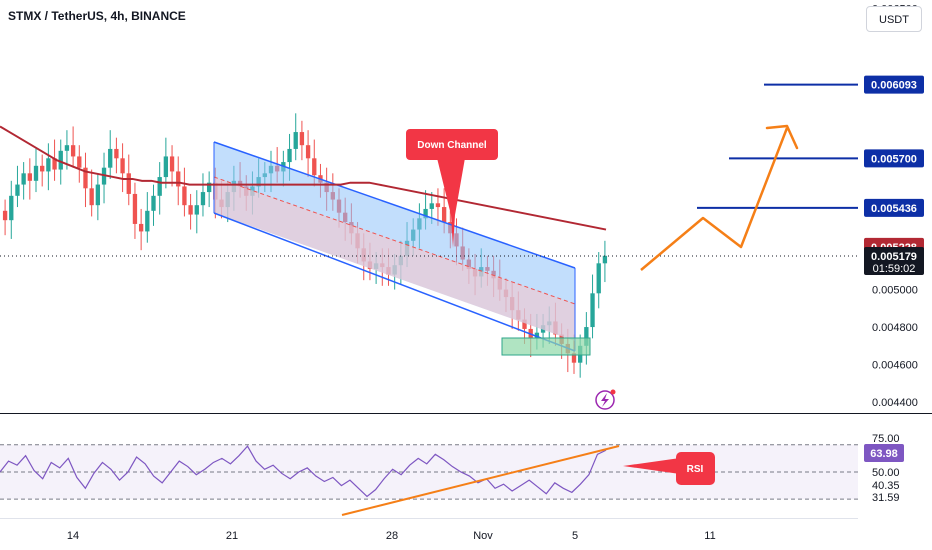 Image resolution: width=932 pixels, height=550 pixels. I want to click on channel-lower-fill, so click(394, 259).